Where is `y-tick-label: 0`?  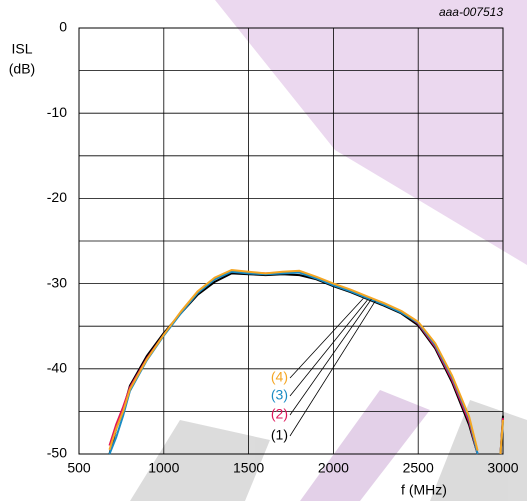
y-tick-label: 0 is located at coordinates (63, 27).